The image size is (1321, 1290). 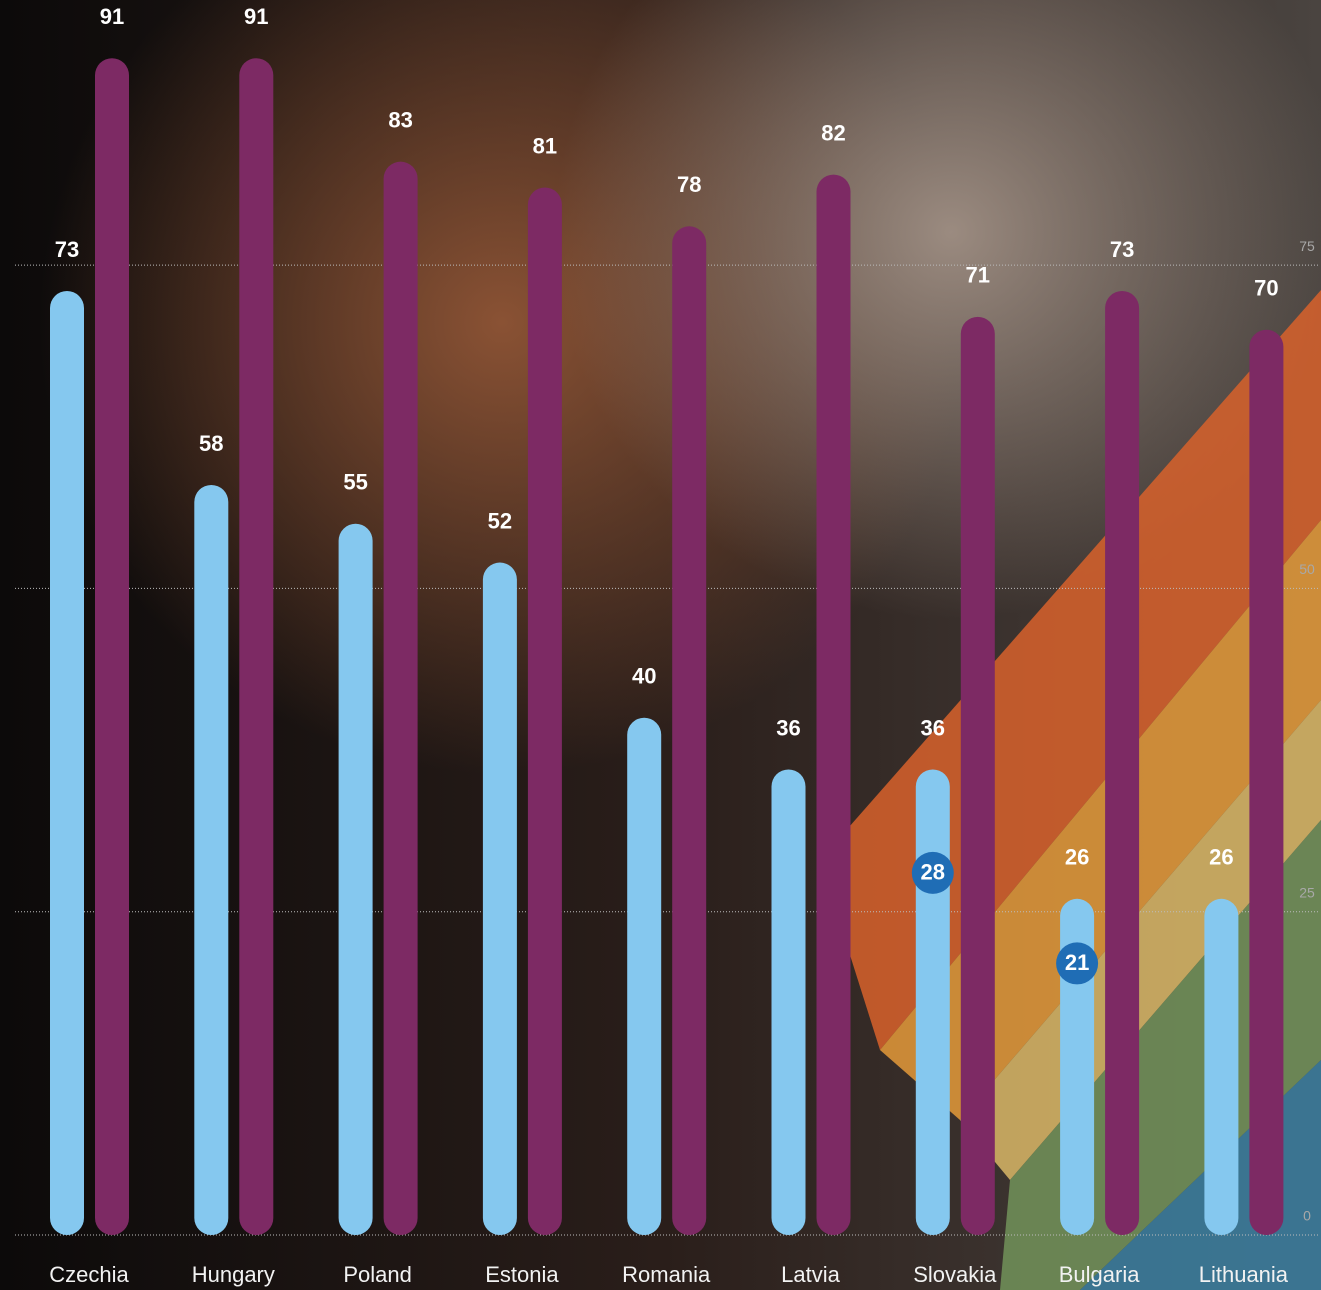 What do you see at coordinates (644, 676) in the screenshot?
I see `value-label: 40` at bounding box center [644, 676].